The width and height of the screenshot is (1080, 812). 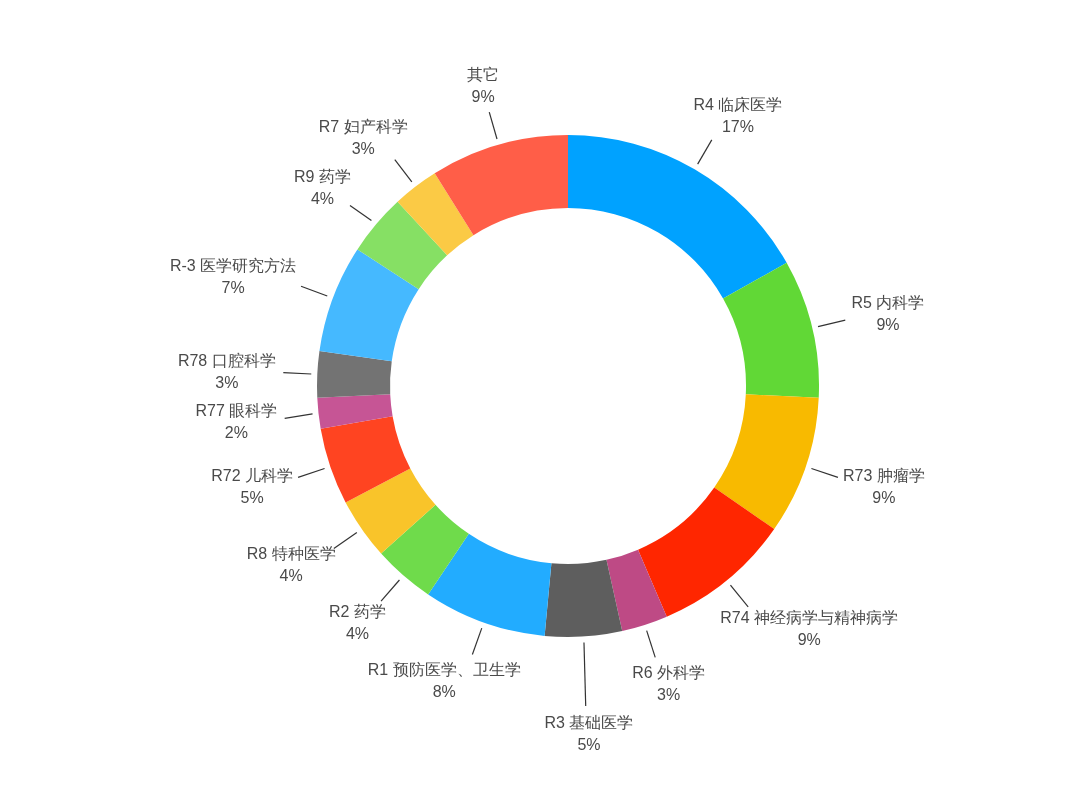 I want to click on slice-label: R5 内科学, so click(x=888, y=303).